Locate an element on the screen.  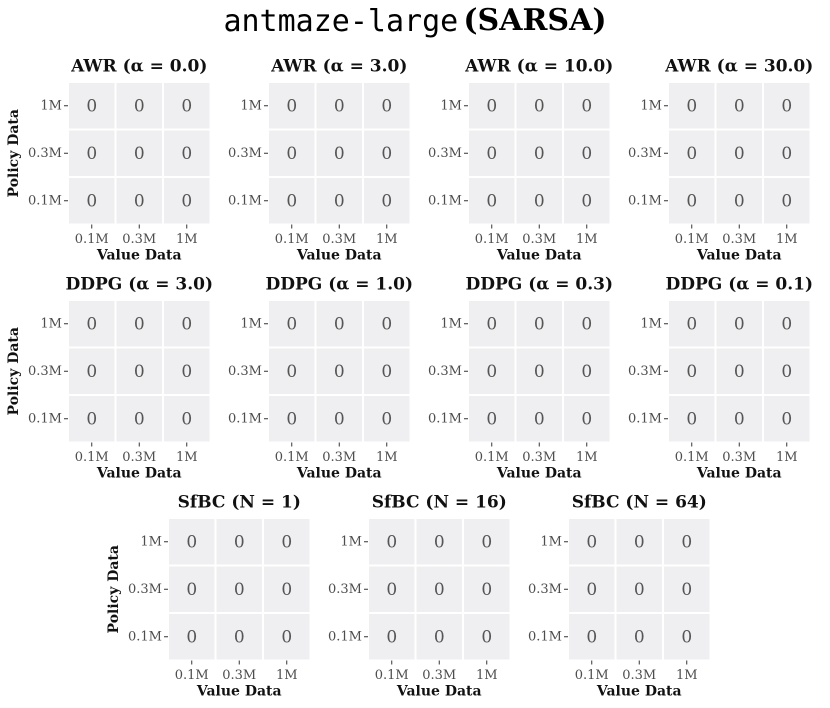
panel-title: DDPG (α = 1.0) is located at coordinates (339, 285).